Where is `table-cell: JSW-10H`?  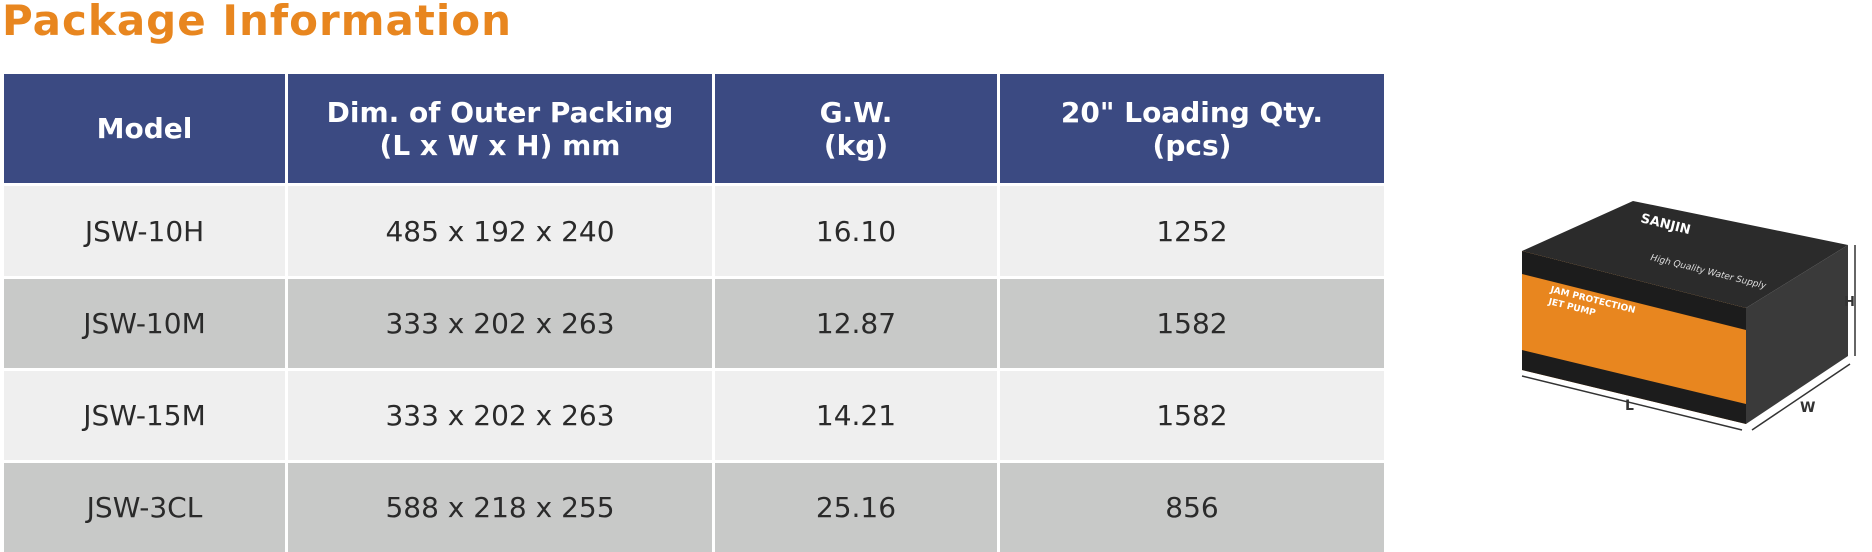 table-cell: JSW-10H is located at coordinates (144, 231).